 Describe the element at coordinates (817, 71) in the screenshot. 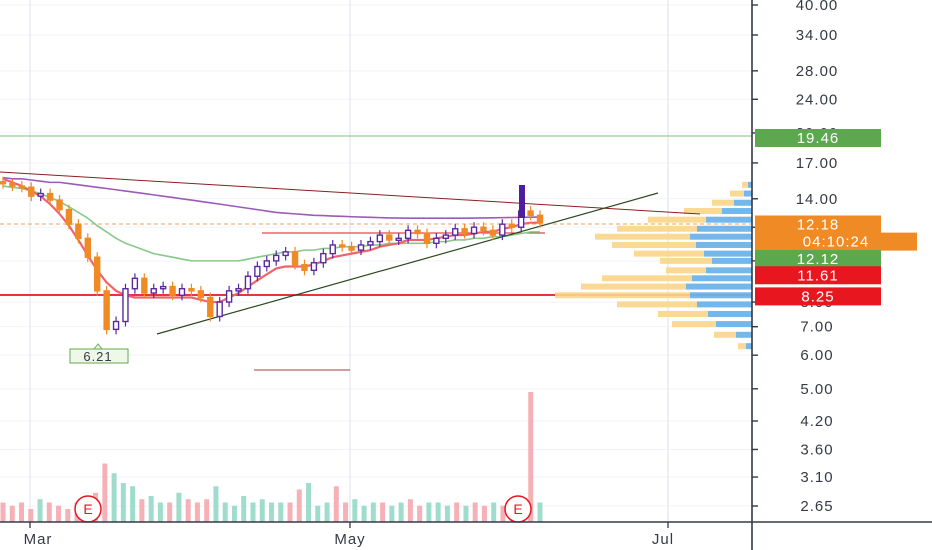

I see `price-tick-label: 28.00` at that location.